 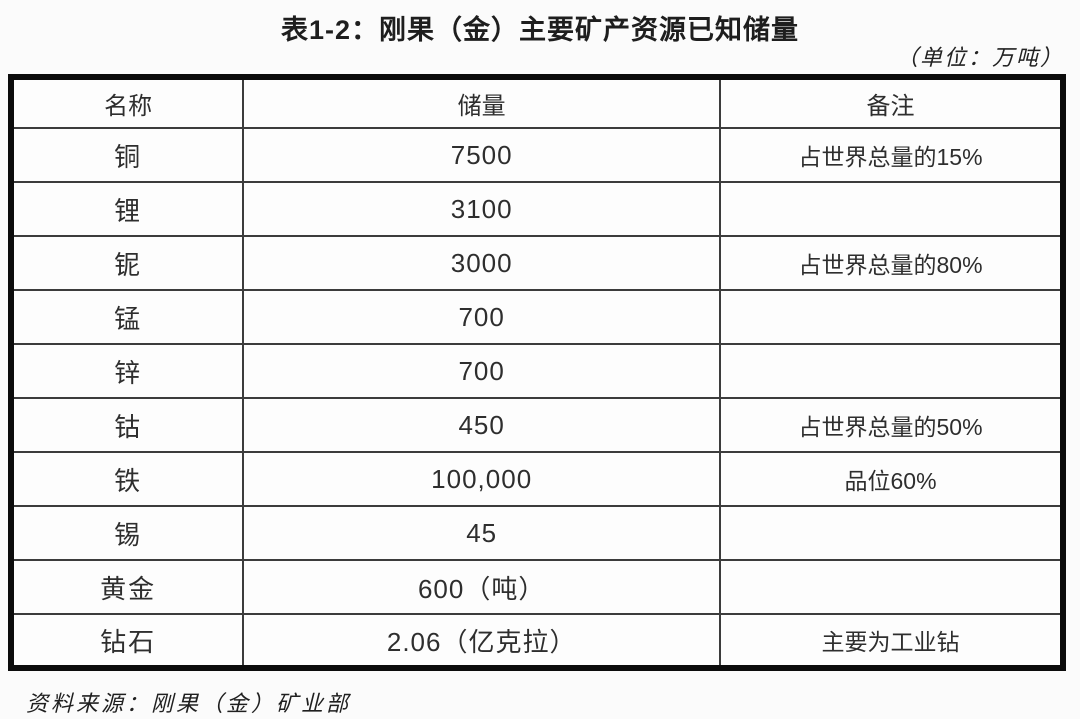 I want to click on cell-name: 钻石, so click(x=127, y=641).